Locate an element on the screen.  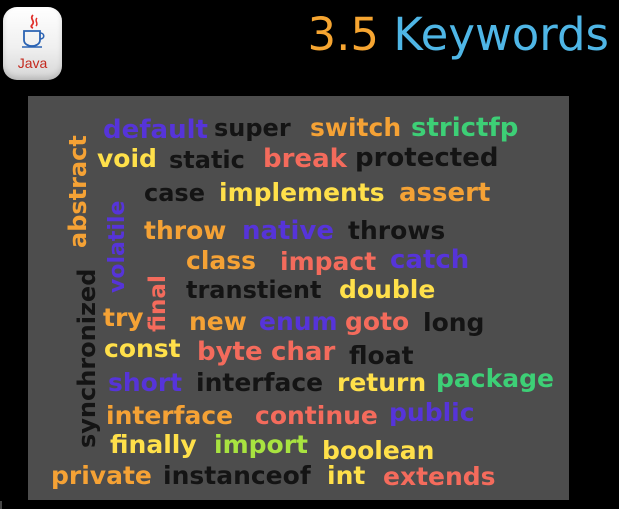
keyword-case: case is located at coordinates (174, 193).